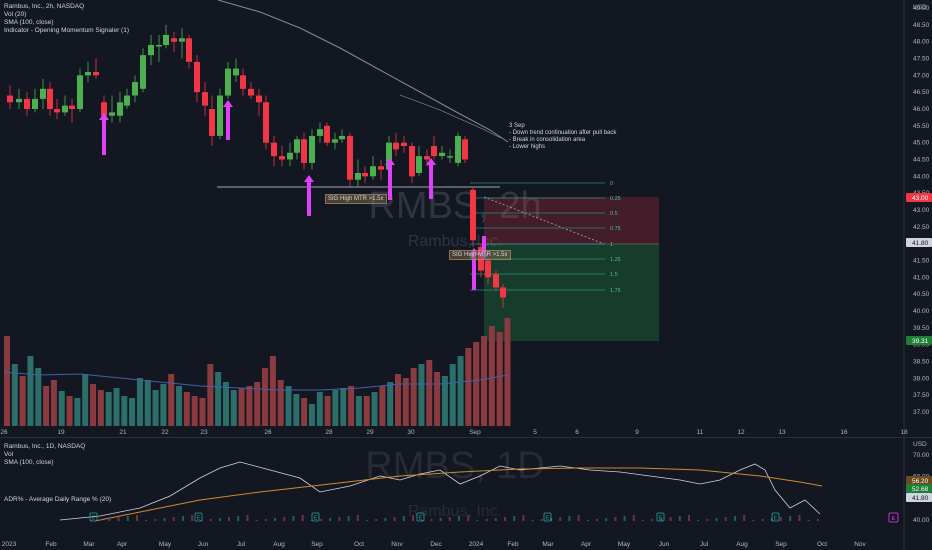  Describe the element at coordinates (44, 6) in the screenshot. I see `symbol-title: Rambus, Inc., 2h, NASDAQ` at that location.